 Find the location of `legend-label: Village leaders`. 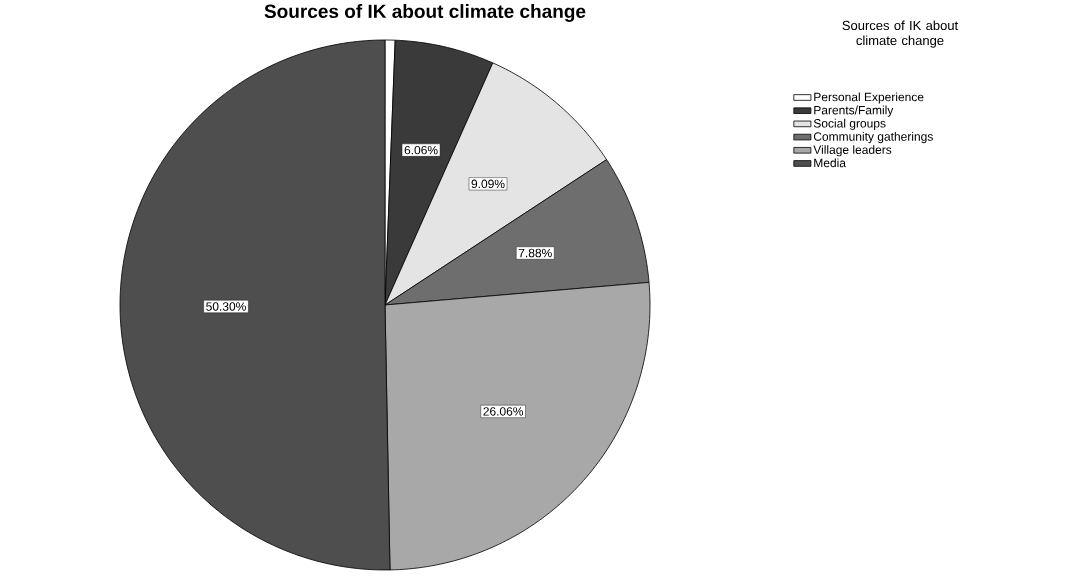

legend-label: Village leaders is located at coordinates (852, 151).